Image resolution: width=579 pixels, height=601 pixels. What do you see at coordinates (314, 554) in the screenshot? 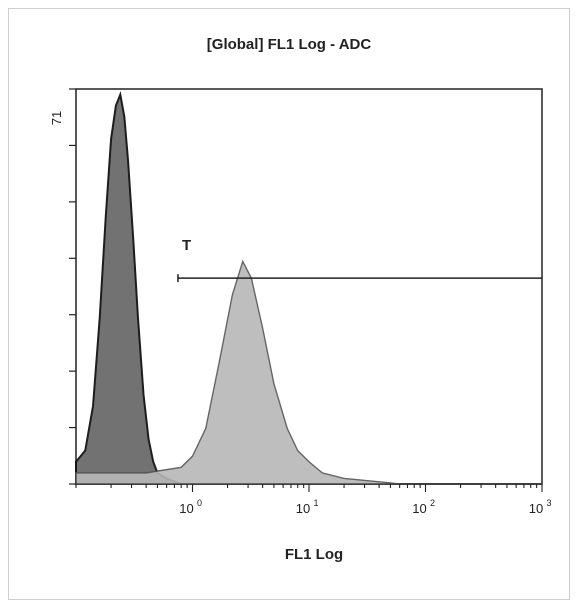
I see `x-axis-label: FL1 Log` at bounding box center [314, 554].